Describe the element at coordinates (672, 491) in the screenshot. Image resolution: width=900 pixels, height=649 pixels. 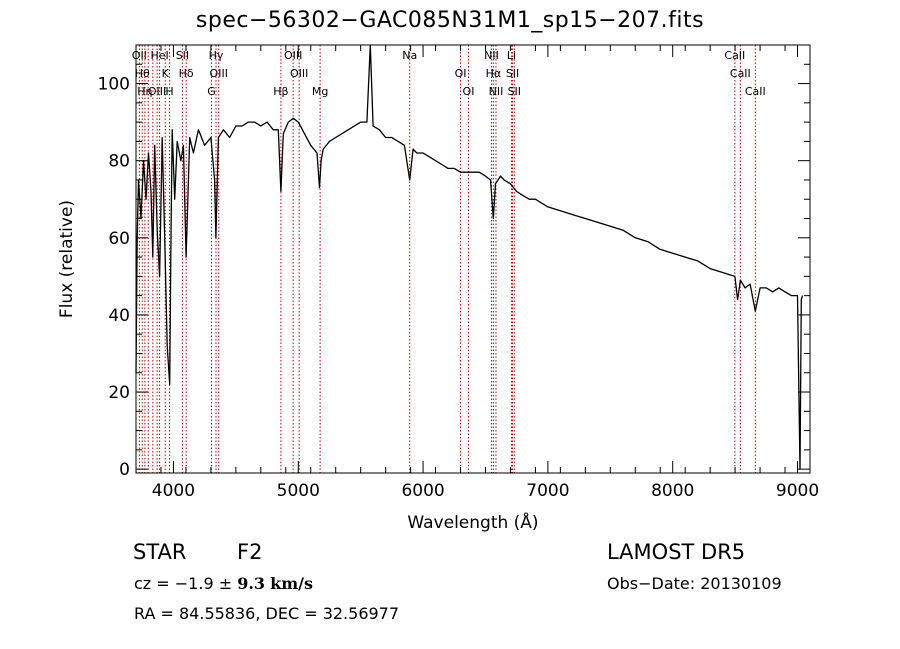
I see `x-tick-label: 8000` at that location.